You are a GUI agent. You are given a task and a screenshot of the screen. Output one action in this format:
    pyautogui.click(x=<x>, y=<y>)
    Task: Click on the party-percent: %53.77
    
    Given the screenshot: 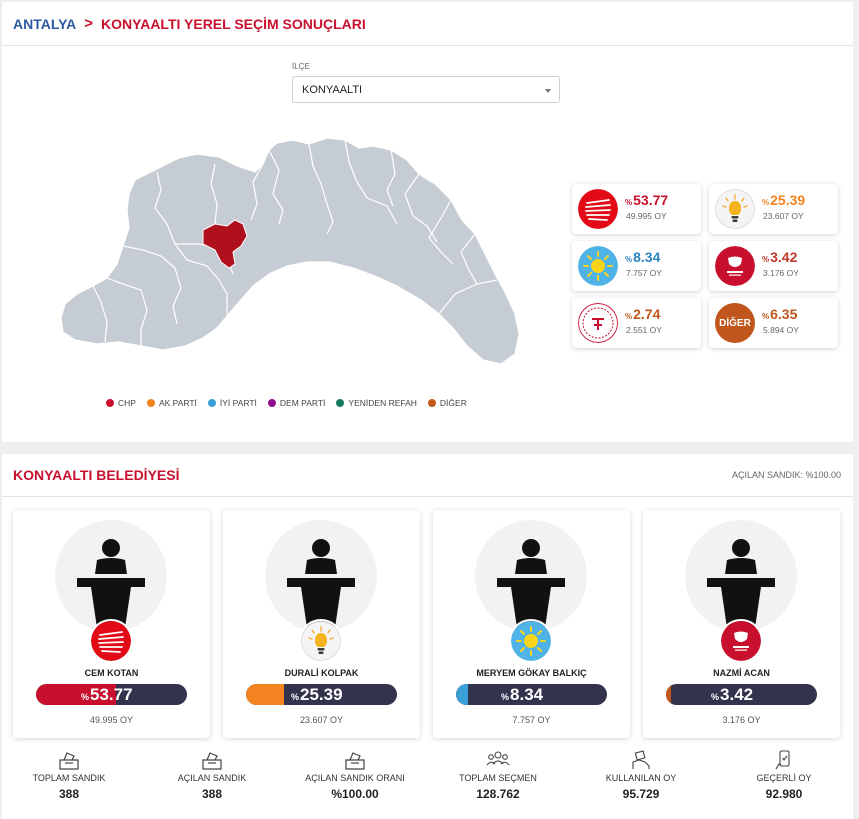 What is the action you would take?
    pyautogui.click(x=646, y=200)
    